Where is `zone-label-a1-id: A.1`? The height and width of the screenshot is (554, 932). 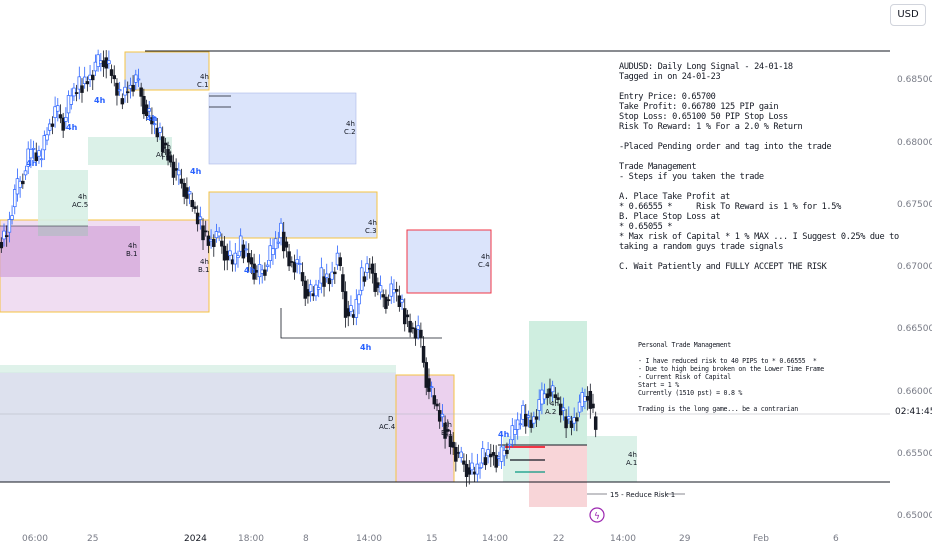 zone-label-a1-id: A.1 is located at coordinates (631, 463).